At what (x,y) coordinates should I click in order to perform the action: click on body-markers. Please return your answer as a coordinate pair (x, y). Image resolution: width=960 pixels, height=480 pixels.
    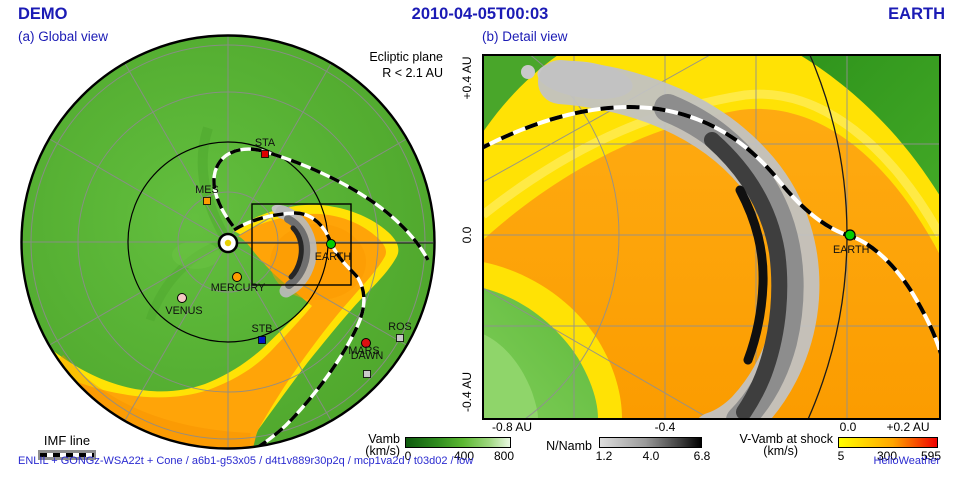
    Looking at the image, I should click on (290, 264).